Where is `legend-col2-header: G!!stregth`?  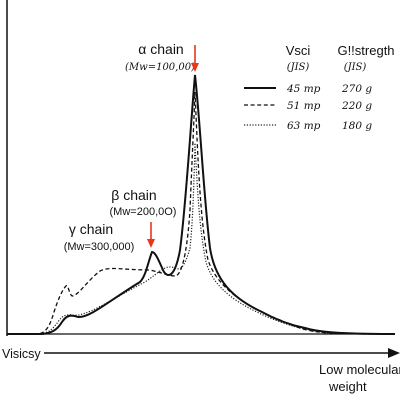
legend-col2-header: G!!stregth is located at coordinates (365, 50).